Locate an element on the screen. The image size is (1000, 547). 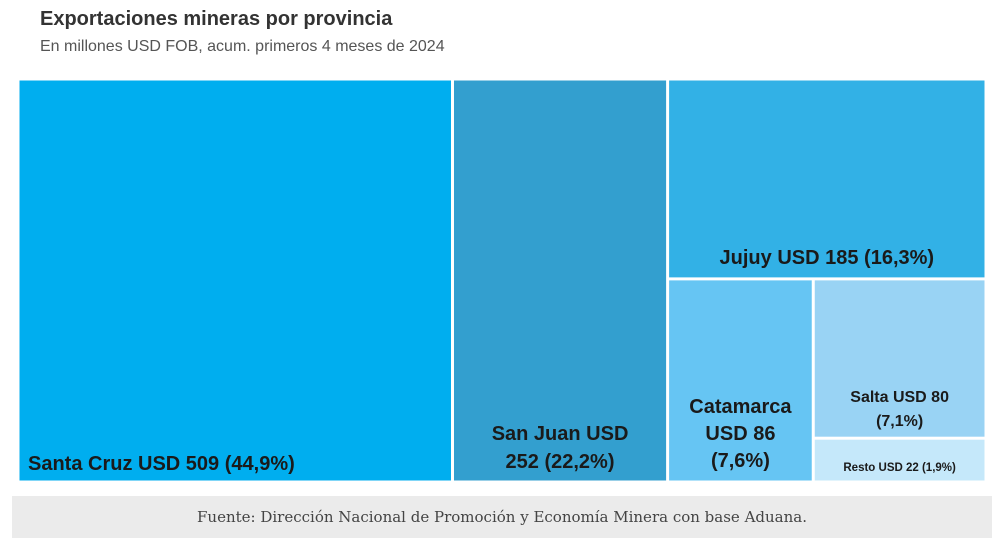
treemap-label-line: Santa Cruz USD 509 (44,9%) is located at coordinates (161, 464).